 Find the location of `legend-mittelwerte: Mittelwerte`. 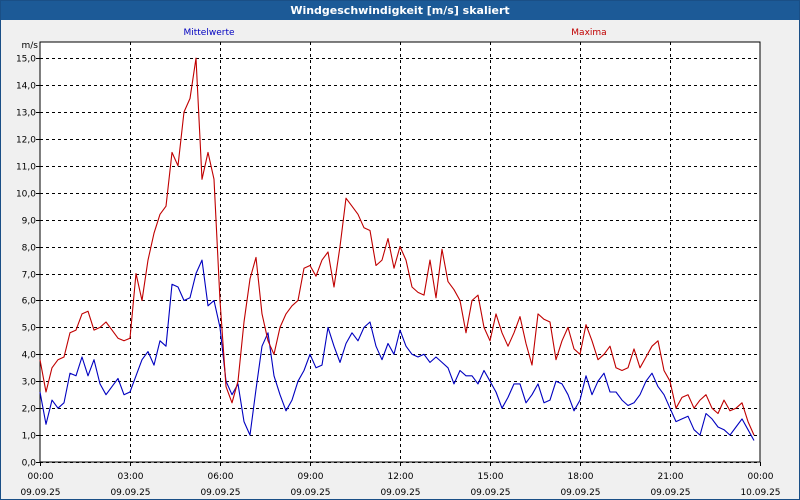

legend-mittelwerte: Mittelwerte is located at coordinates (208, 33).